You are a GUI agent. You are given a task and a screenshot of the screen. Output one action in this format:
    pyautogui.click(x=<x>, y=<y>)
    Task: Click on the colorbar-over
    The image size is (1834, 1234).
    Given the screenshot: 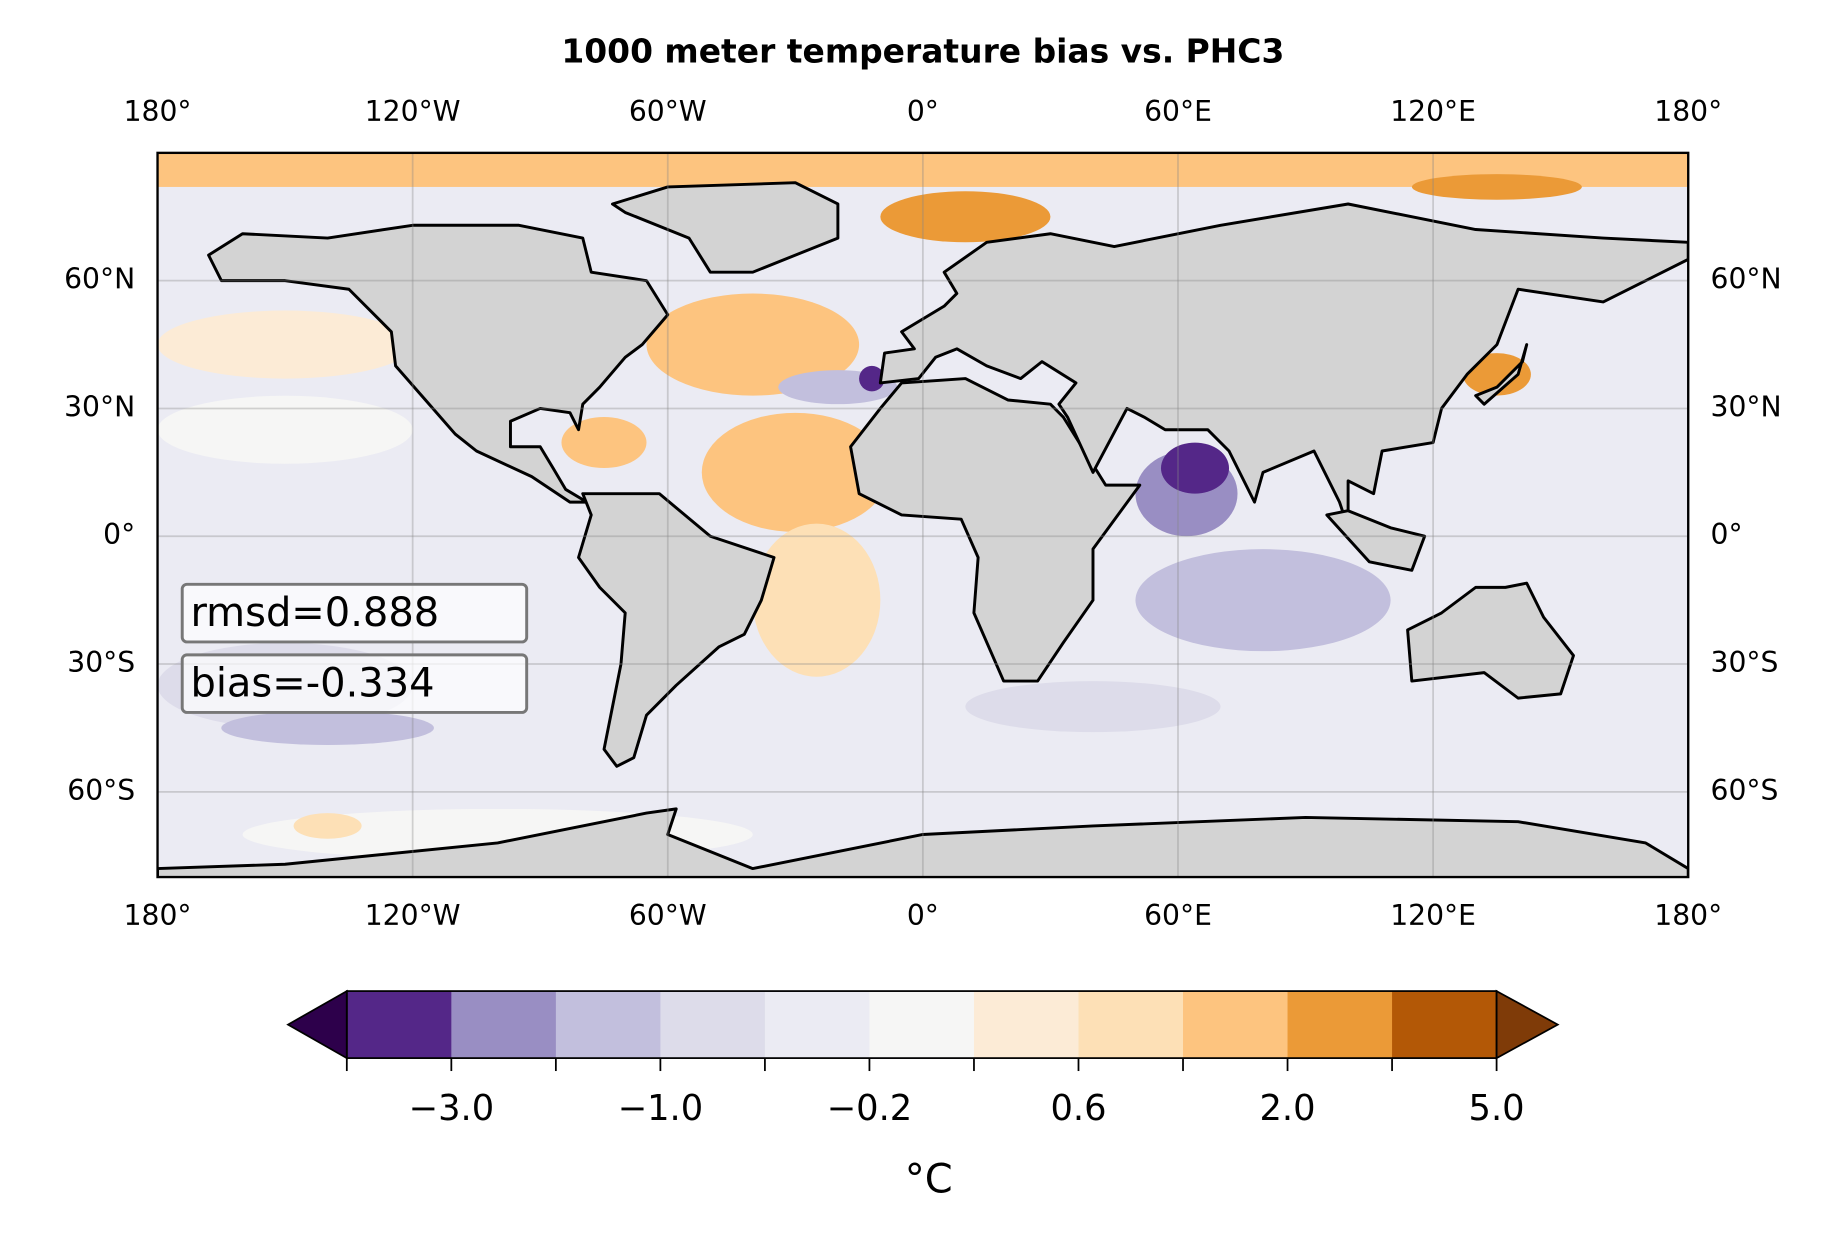 What is the action you would take?
    pyautogui.click(x=1527, y=1024)
    